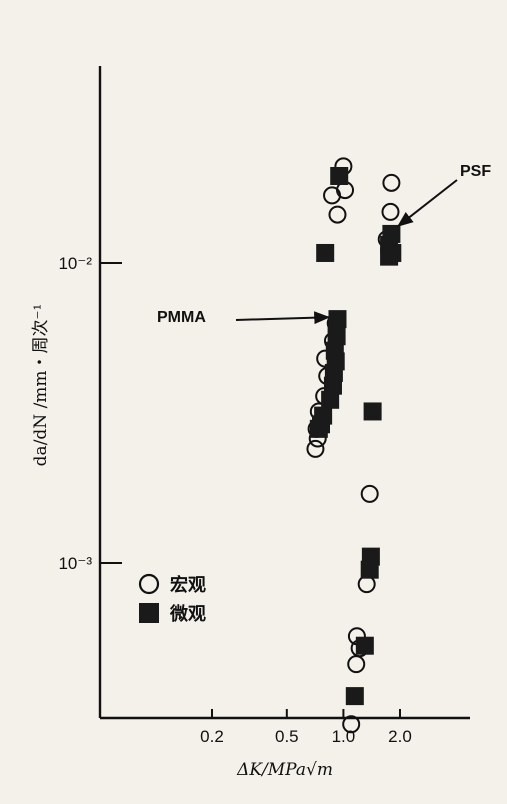 This screenshot has width=507, height=804. What do you see at coordinates (187, 614) in the screenshot?
I see `legend-label-micro: 微观` at bounding box center [187, 614].